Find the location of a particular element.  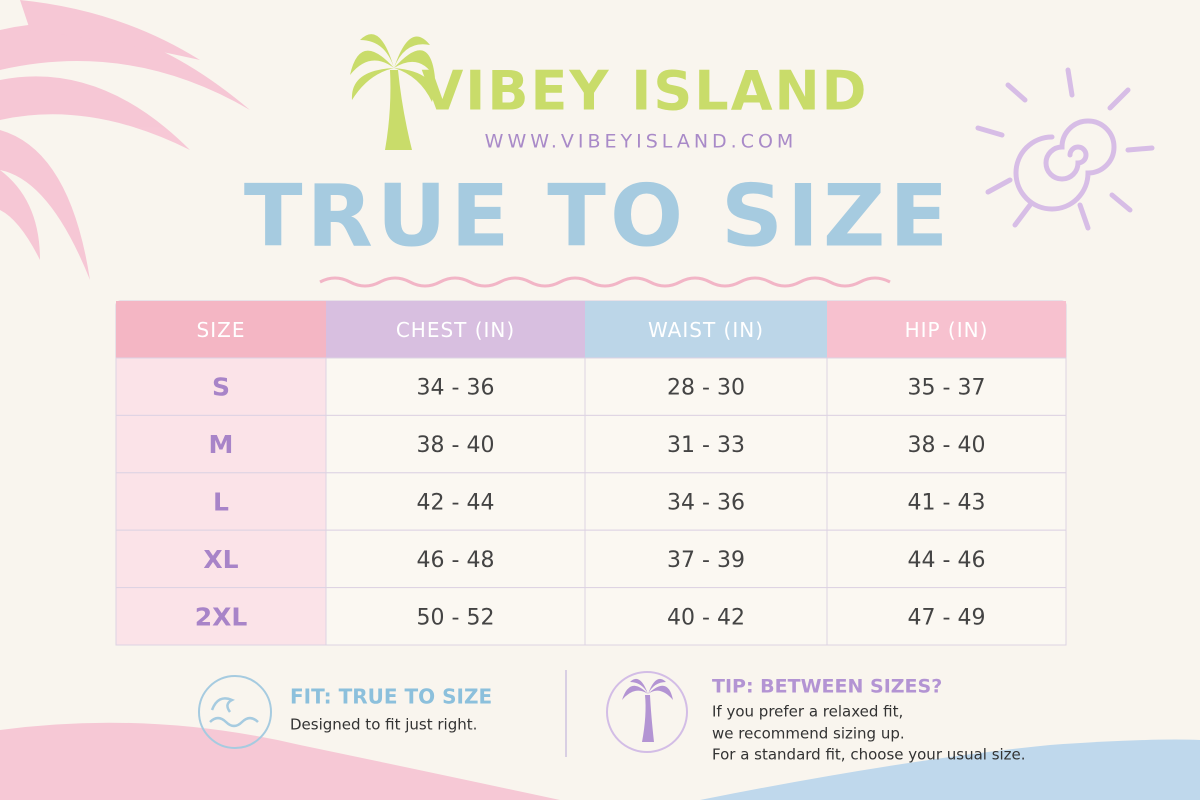

header-label: WAIST (IN) is located at coordinates (706, 330).